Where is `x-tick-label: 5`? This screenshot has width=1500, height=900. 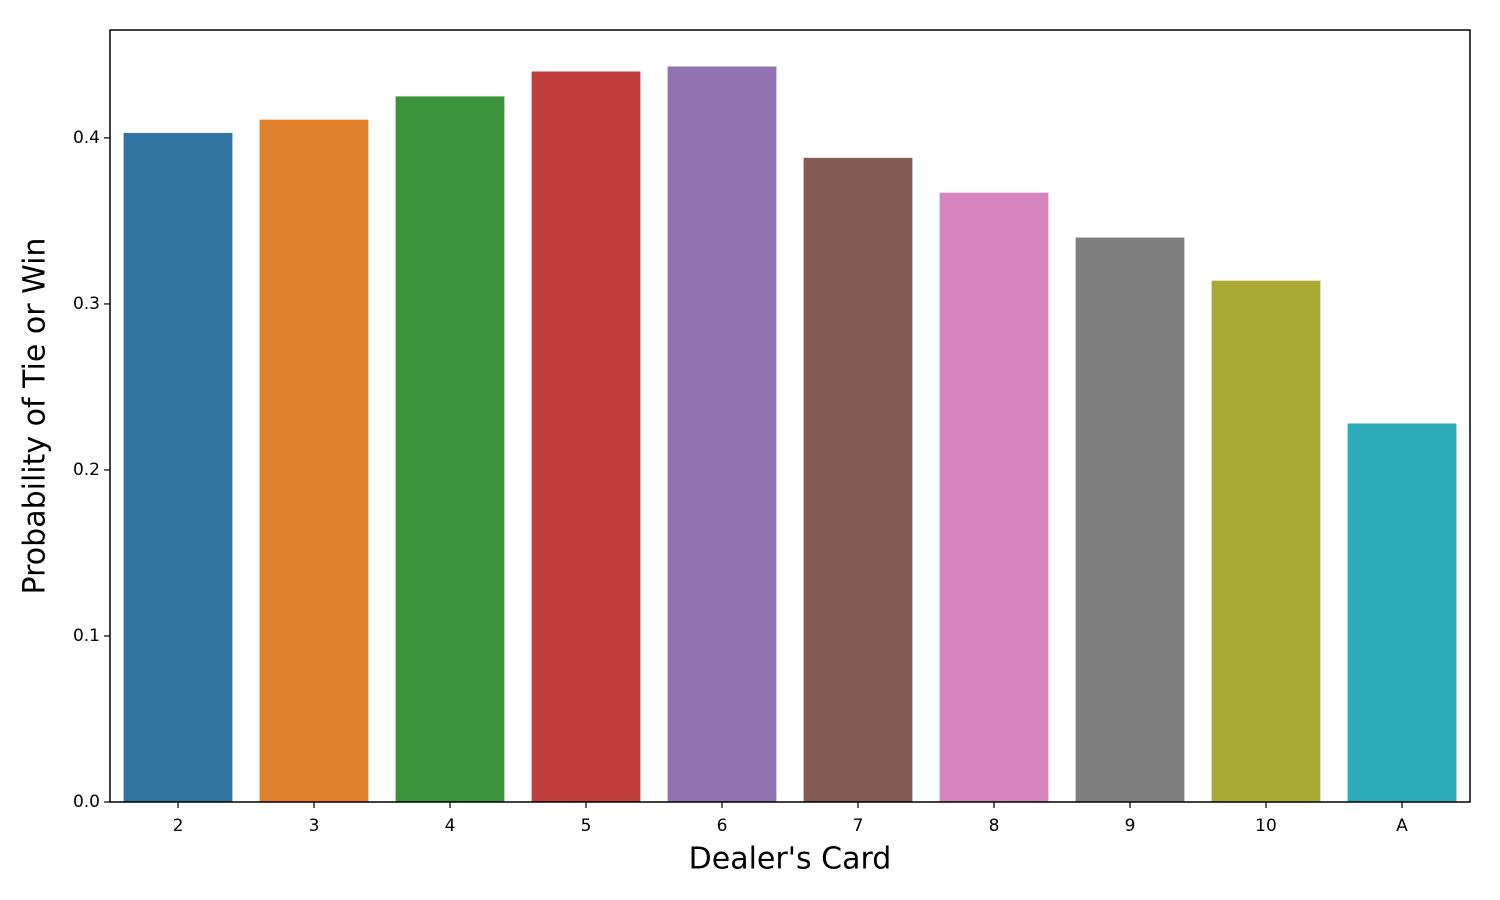
x-tick-label: 5 is located at coordinates (586, 826).